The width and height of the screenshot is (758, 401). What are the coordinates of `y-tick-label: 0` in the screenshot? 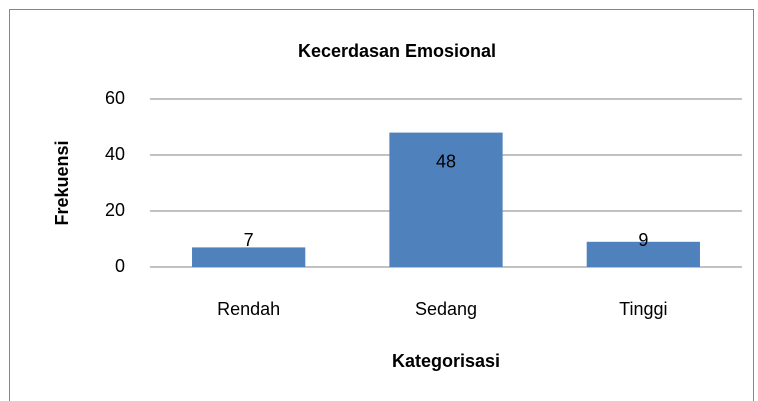 It's located at (120, 266).